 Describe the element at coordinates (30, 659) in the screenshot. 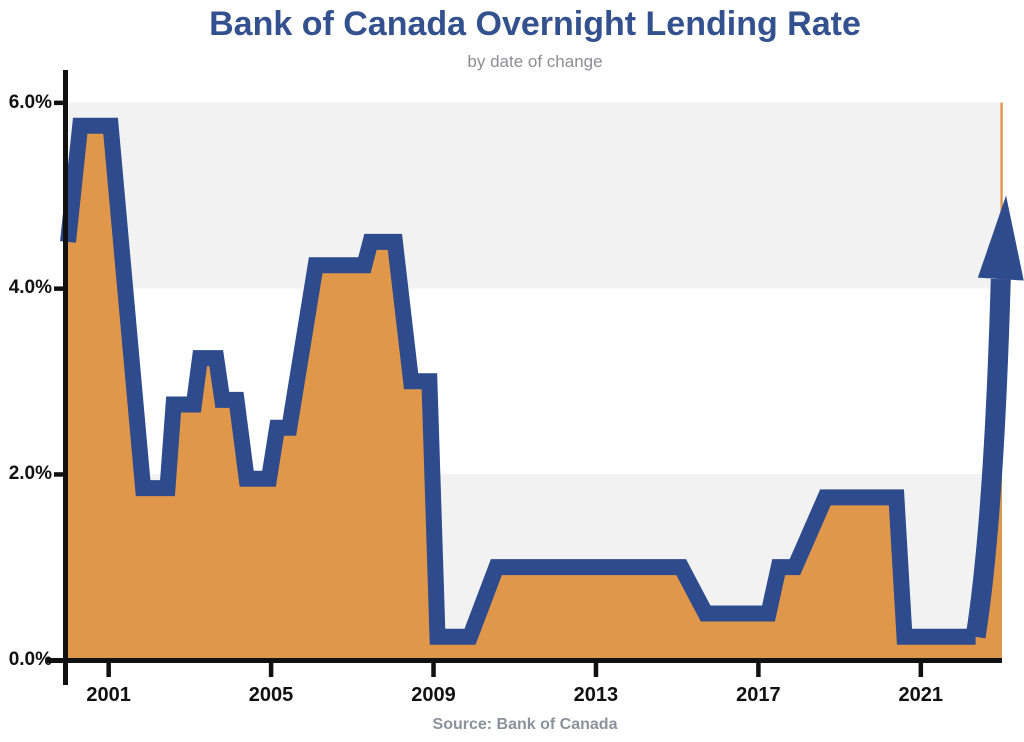

I see `y-tick-label: 0.0%` at that location.